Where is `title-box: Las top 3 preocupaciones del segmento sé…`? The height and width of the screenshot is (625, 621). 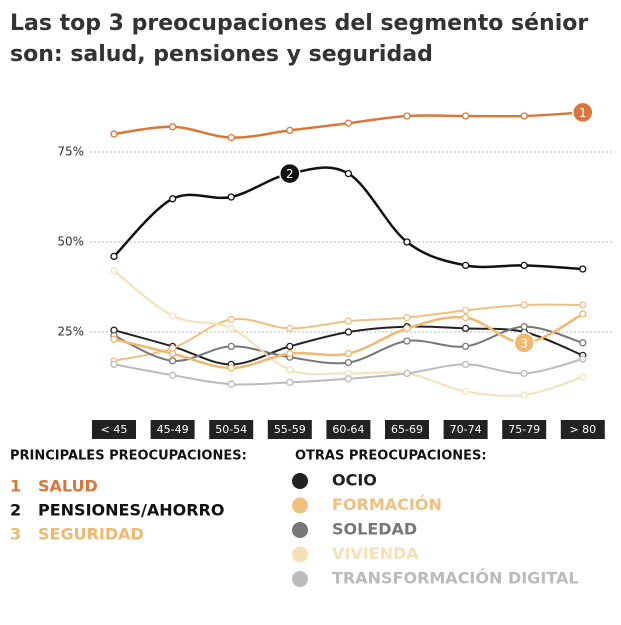
title-box: Las top 3 preocupaciones del segmento sé… is located at coordinates (299, 39).